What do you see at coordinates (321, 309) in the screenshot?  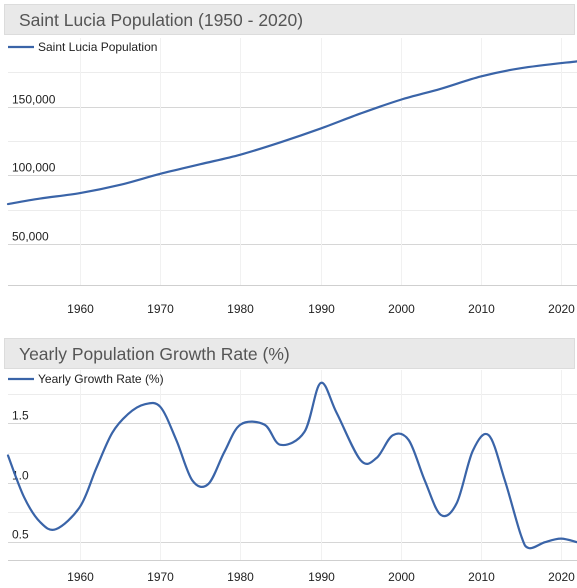 I see `population-x-tick-label: 1990` at bounding box center [321, 309].